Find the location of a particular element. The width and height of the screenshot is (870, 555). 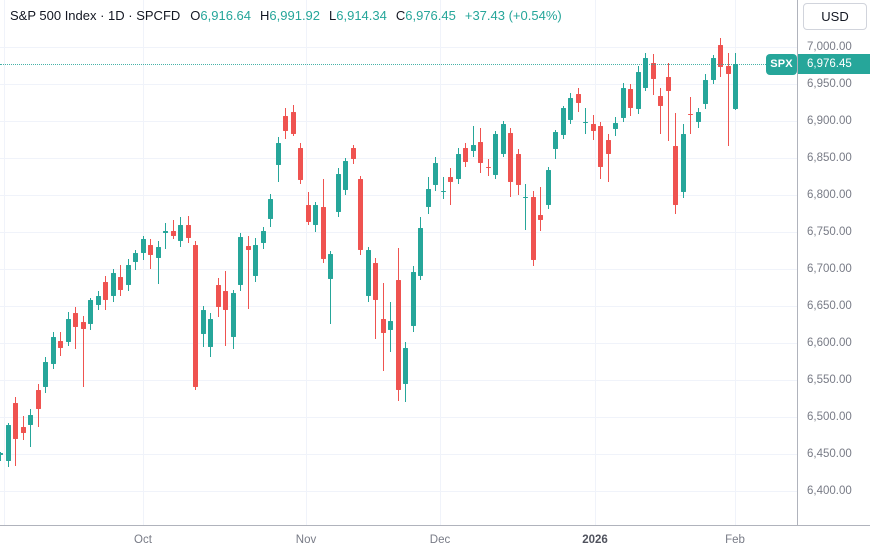

time-axis-label: Nov is located at coordinates (306, 540).